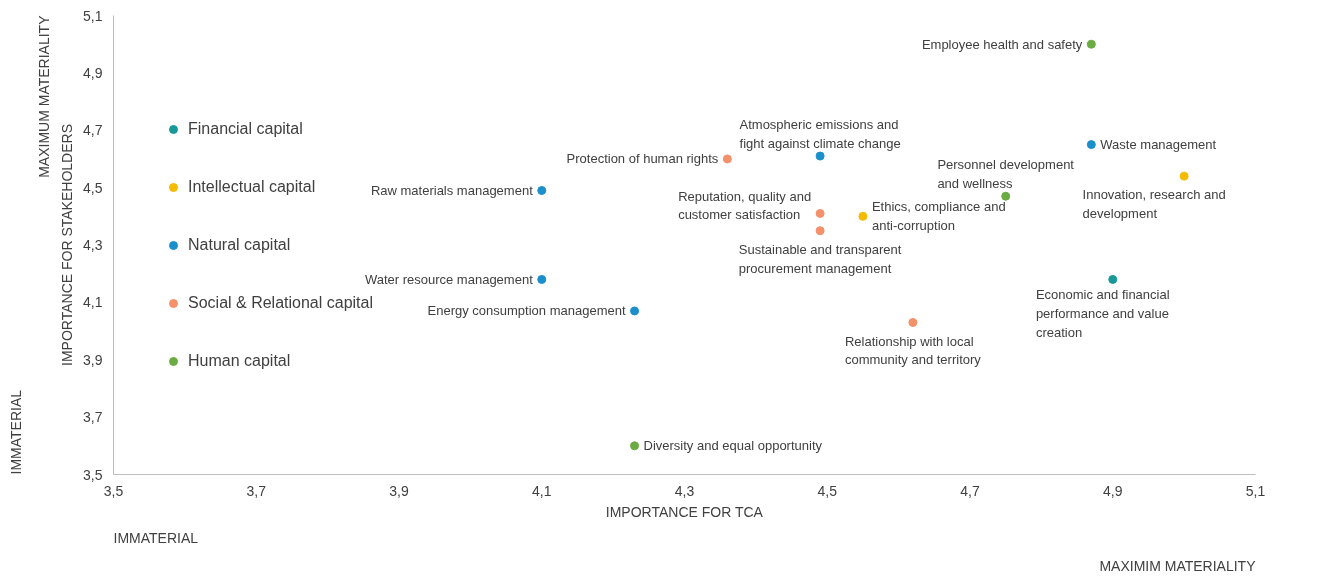  Describe the element at coordinates (1154, 204) in the screenshot. I see `data-label: Innovation, research and development` at that location.